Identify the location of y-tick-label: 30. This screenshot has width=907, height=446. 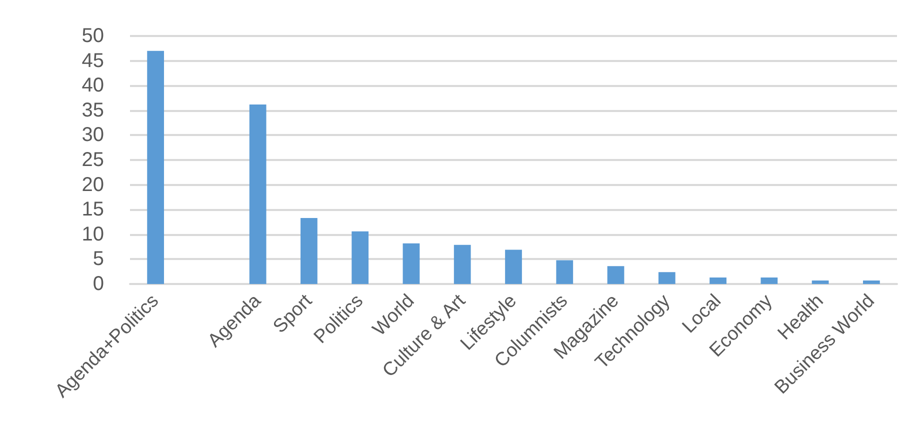
(93, 135).